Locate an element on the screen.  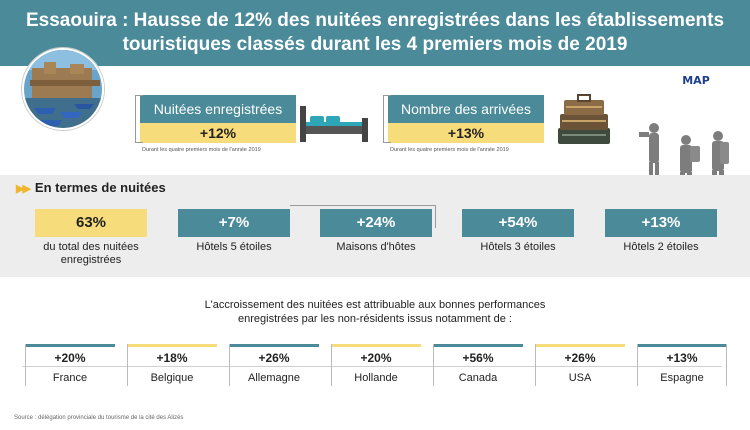
map-logo: MAP is located at coordinates (696, 81).